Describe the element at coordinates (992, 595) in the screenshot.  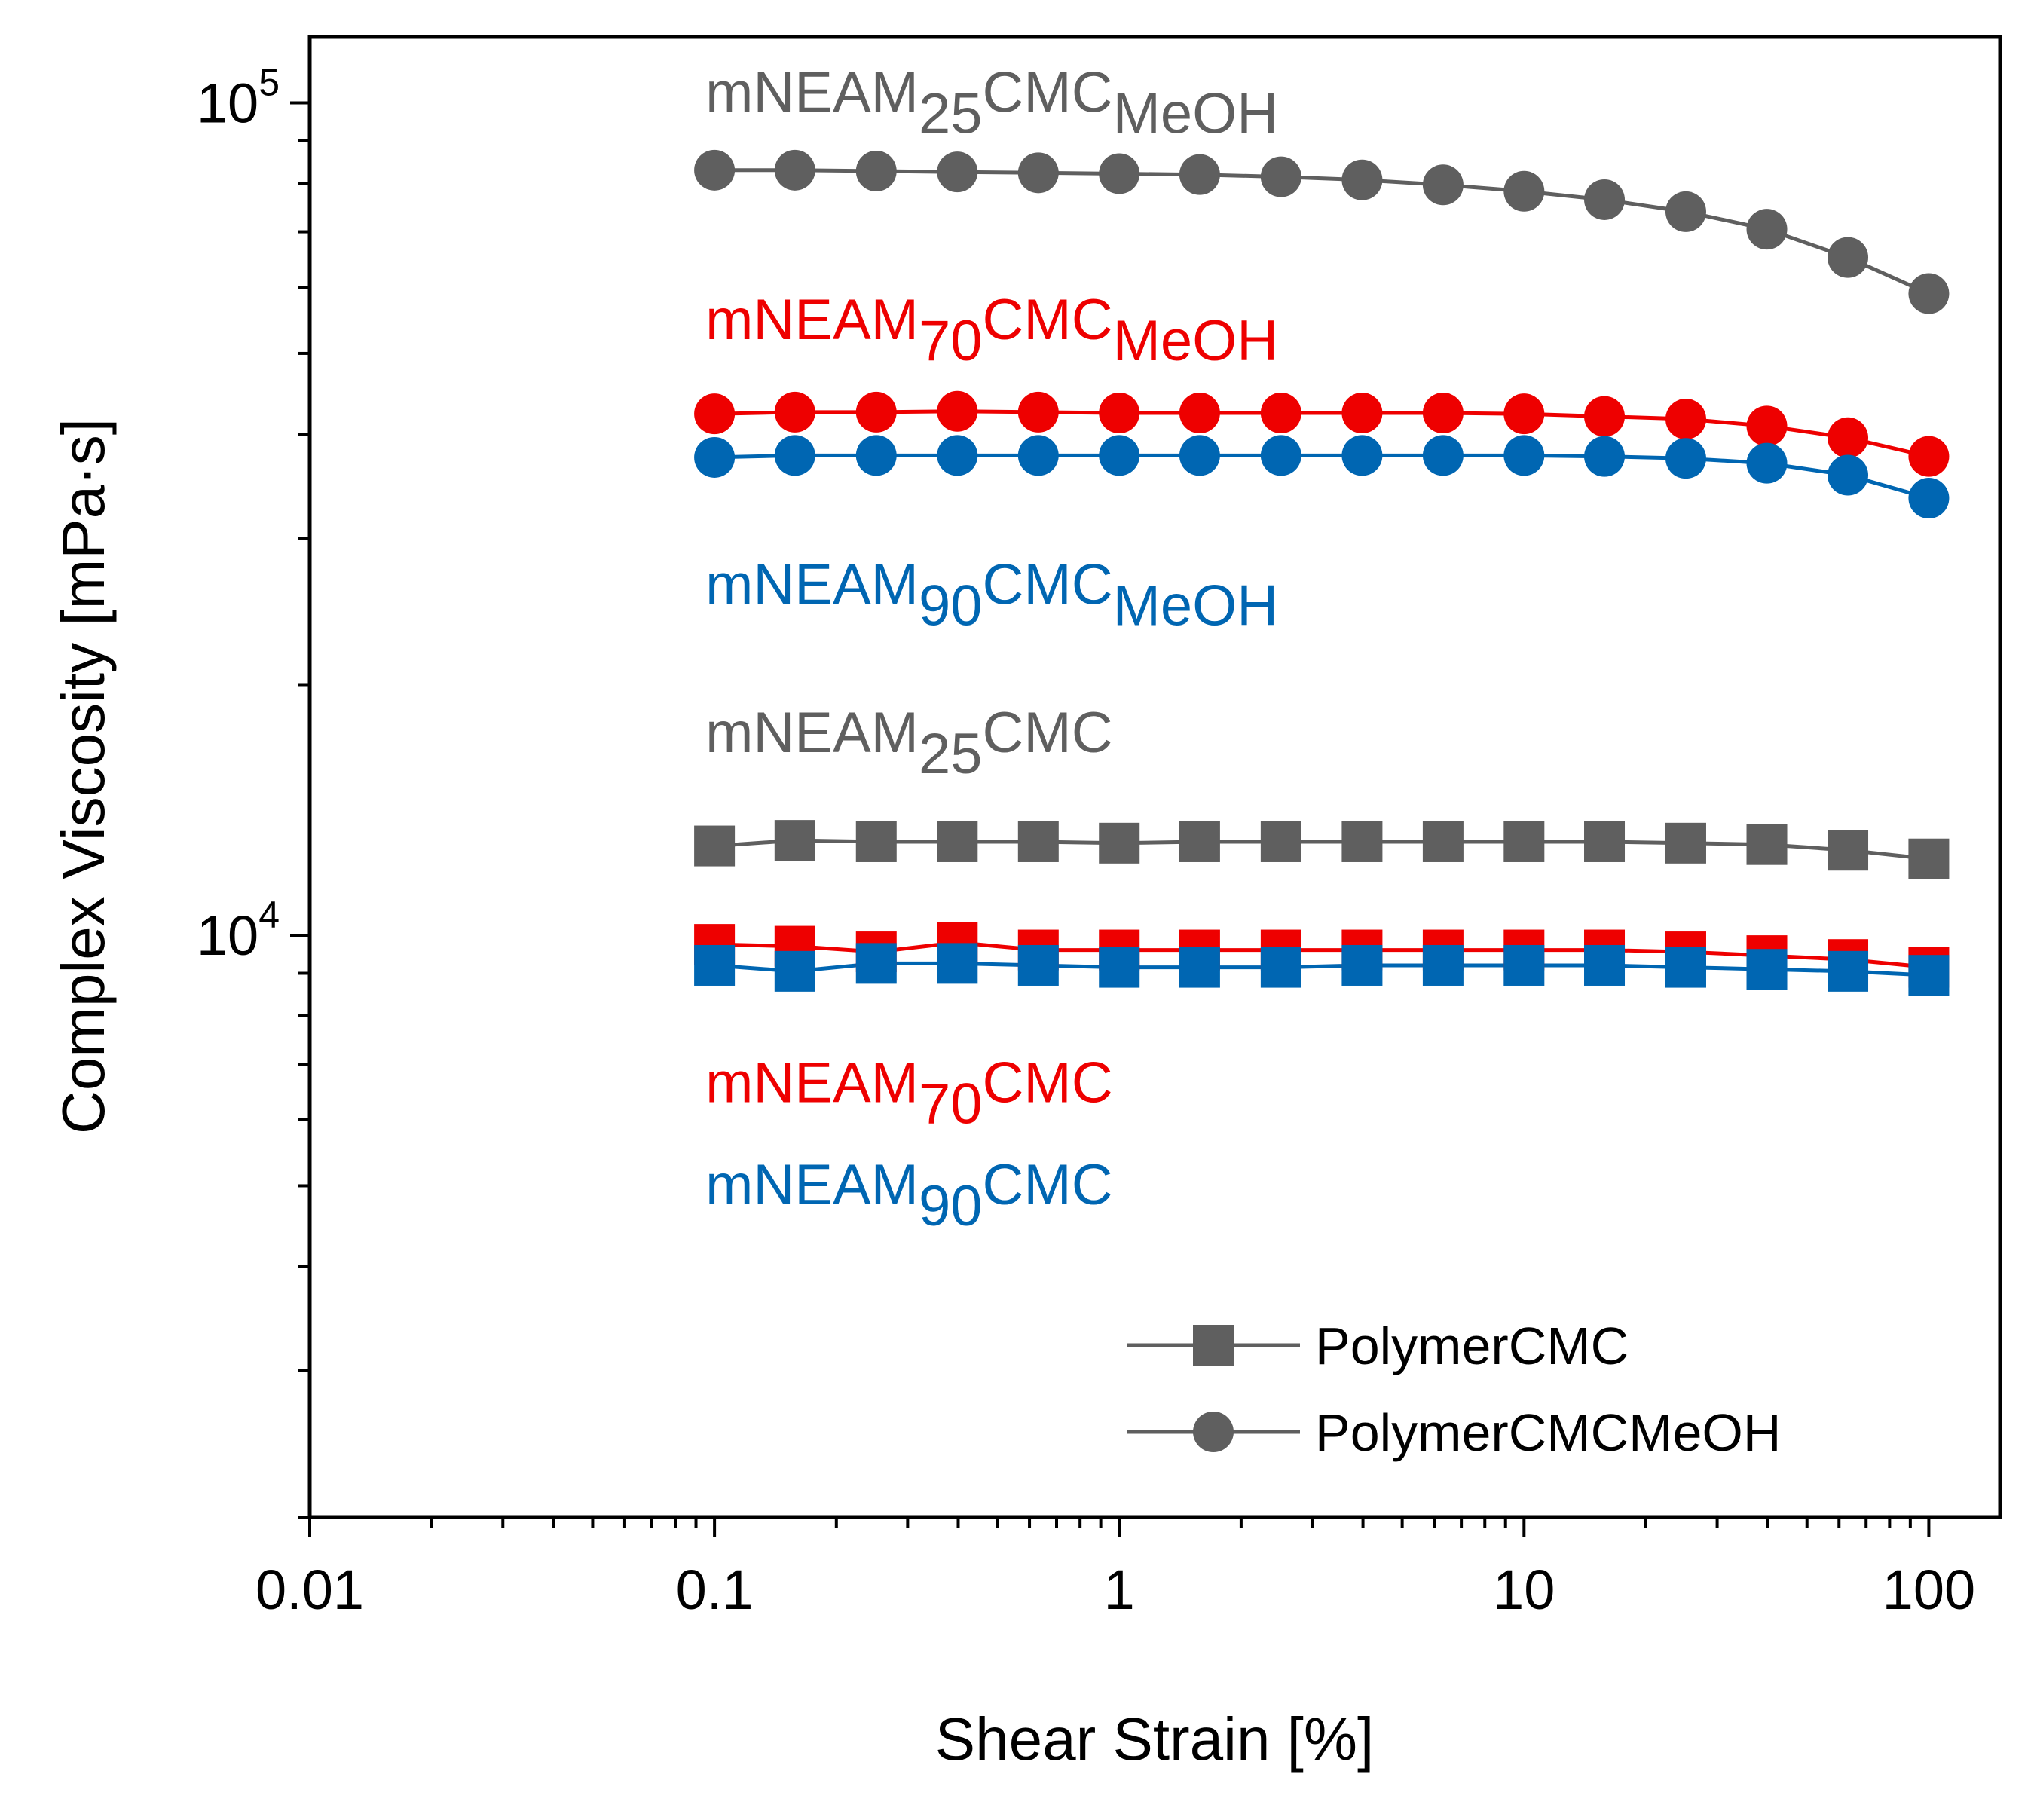
I see `series-label-a3: mNEAM90CMCMeOH` at that location.